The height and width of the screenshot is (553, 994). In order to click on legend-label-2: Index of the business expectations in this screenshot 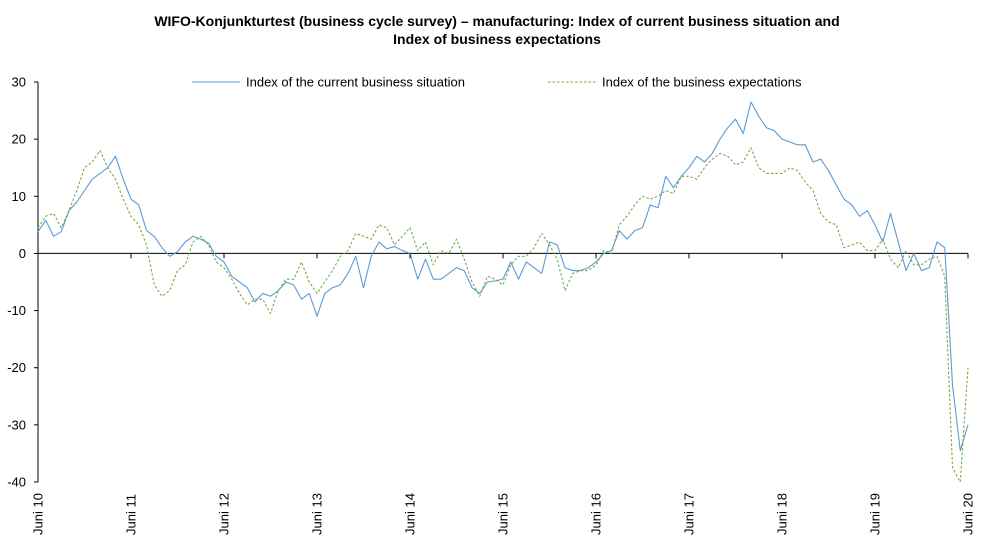, I will do `click(702, 82)`.